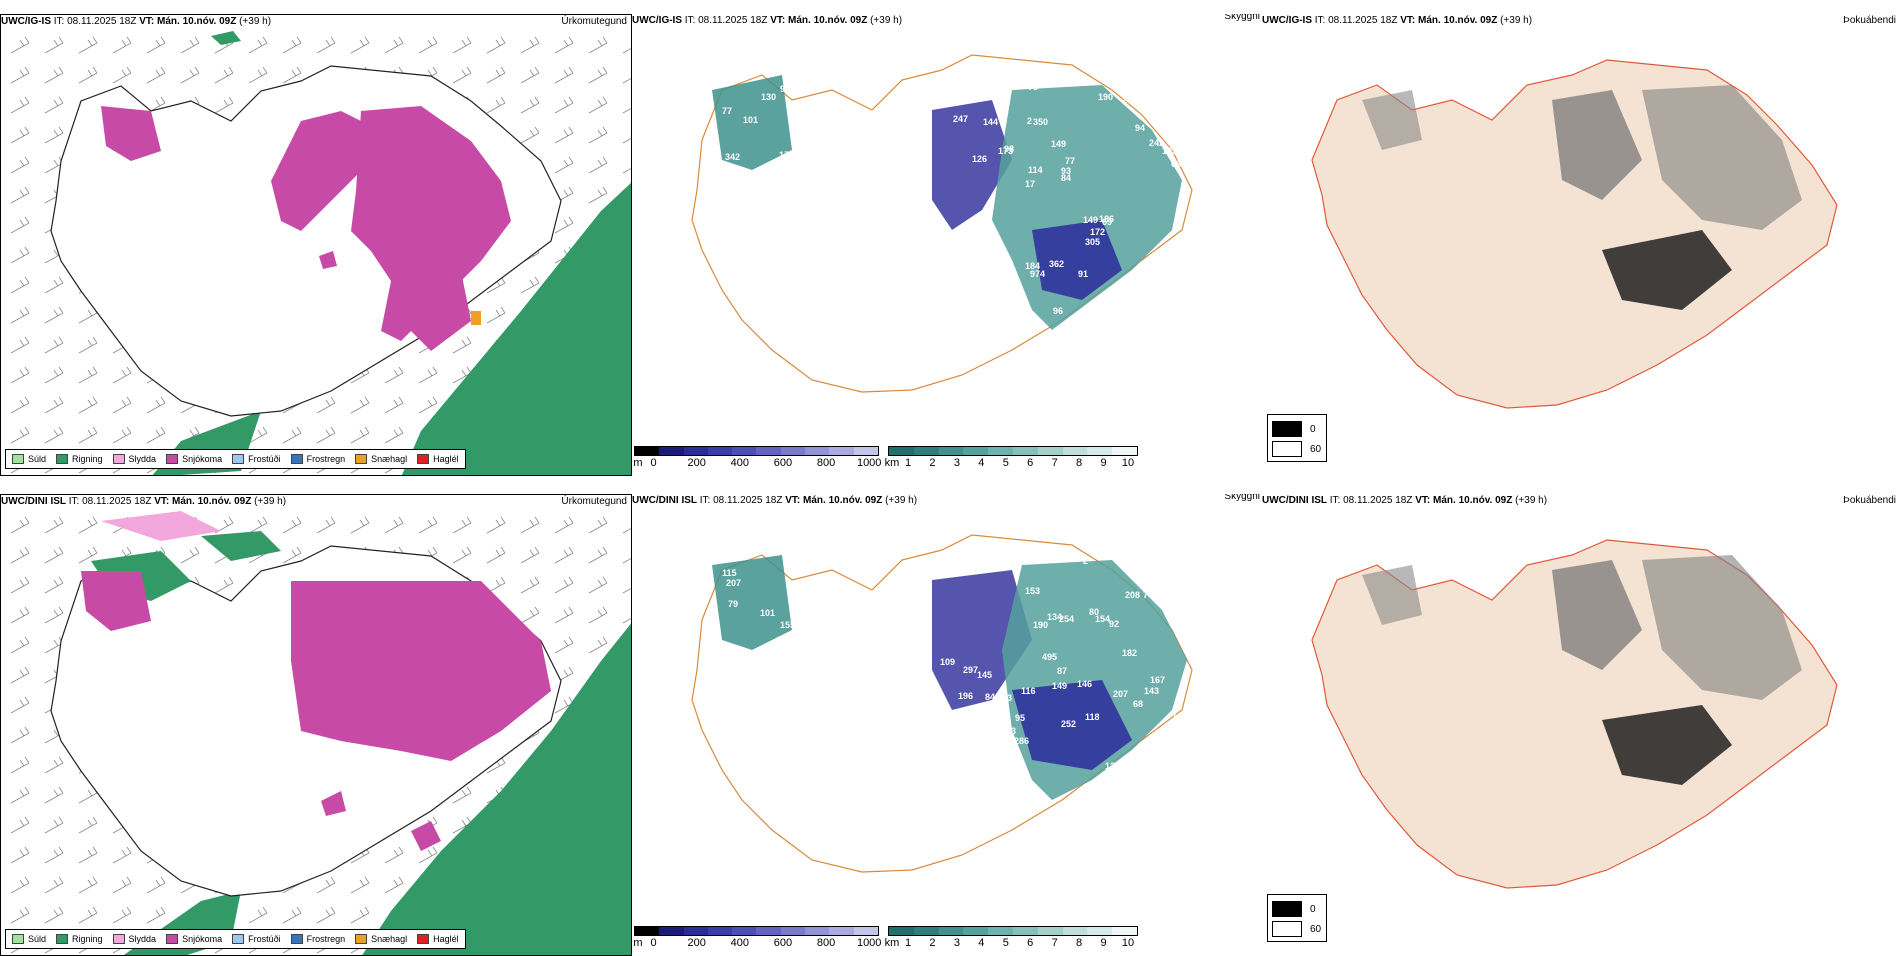 This screenshot has width=1900, height=956. I want to click on panel-title: Skyggni, so click(1242, 498).